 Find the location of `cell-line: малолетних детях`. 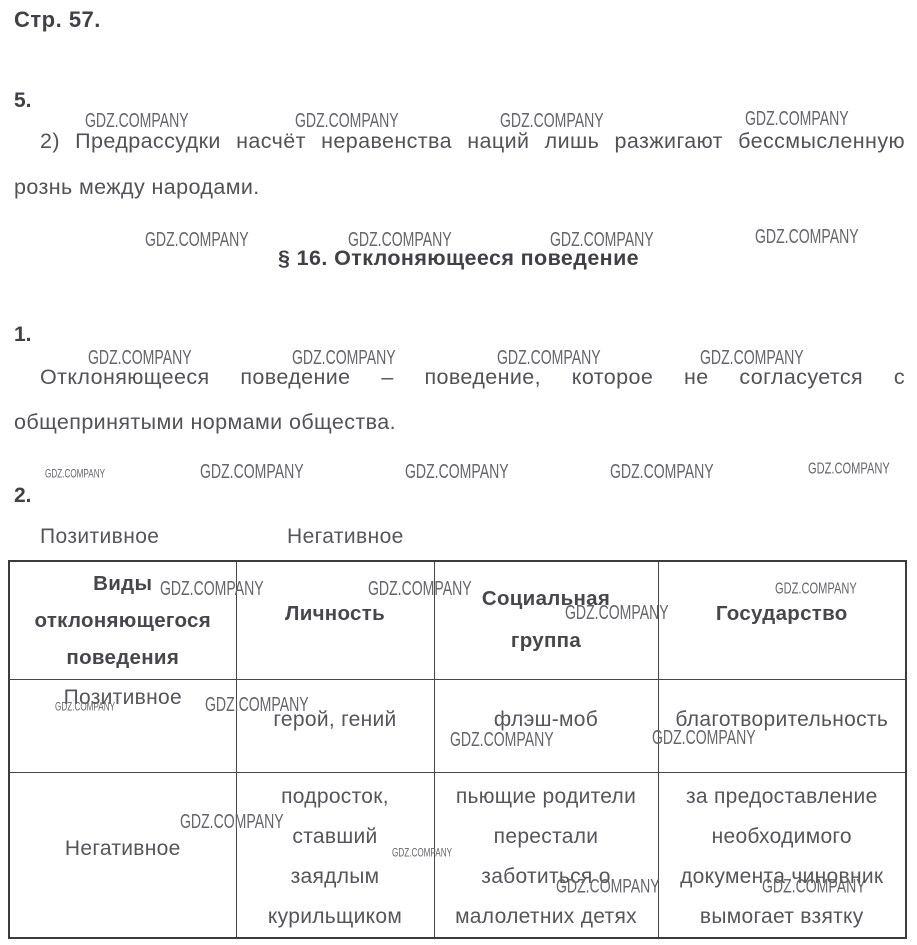

cell-line: малолетних детях is located at coordinates (546, 916).